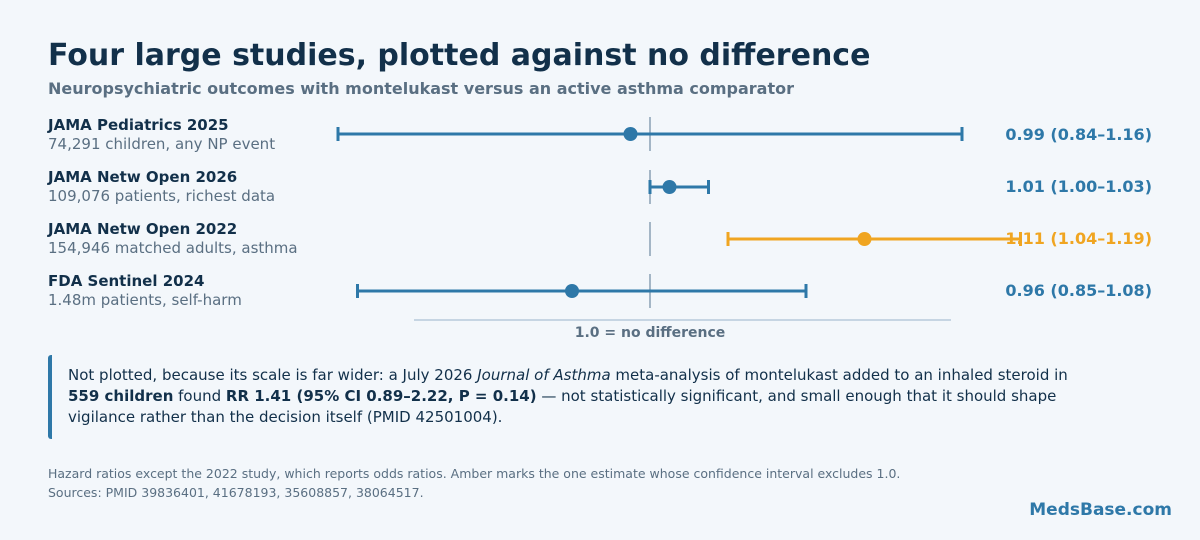 This screenshot has width=1200, height=540. I want to click on study-name: FDA Sentinel 2024, so click(126, 281).